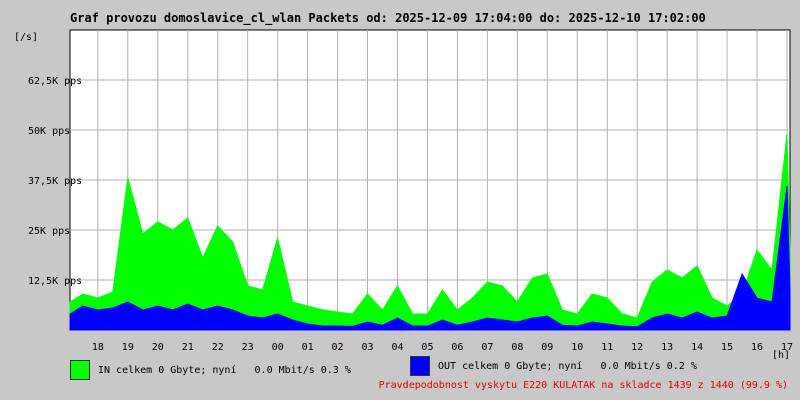  I want to click on legend-in-swatch, so click(80, 370).